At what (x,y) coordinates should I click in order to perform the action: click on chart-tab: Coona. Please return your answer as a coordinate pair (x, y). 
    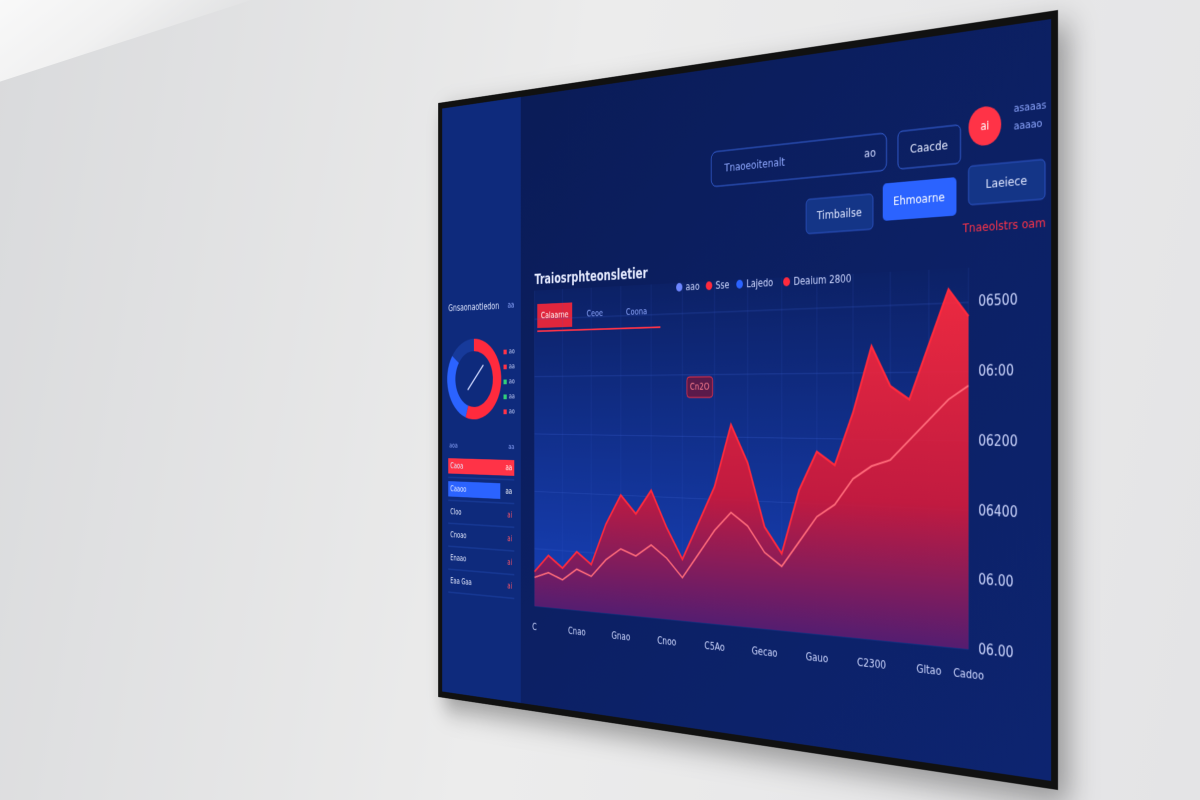
    Looking at the image, I should click on (636, 312).